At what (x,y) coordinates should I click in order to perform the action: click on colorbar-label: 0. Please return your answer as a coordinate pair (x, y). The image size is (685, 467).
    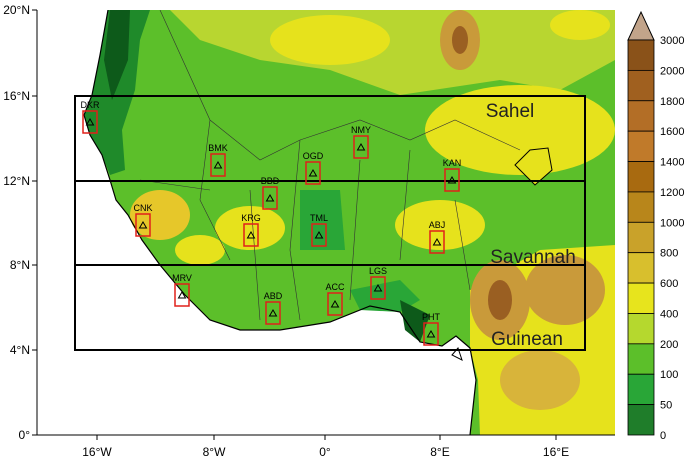
    Looking at the image, I should click on (663, 436).